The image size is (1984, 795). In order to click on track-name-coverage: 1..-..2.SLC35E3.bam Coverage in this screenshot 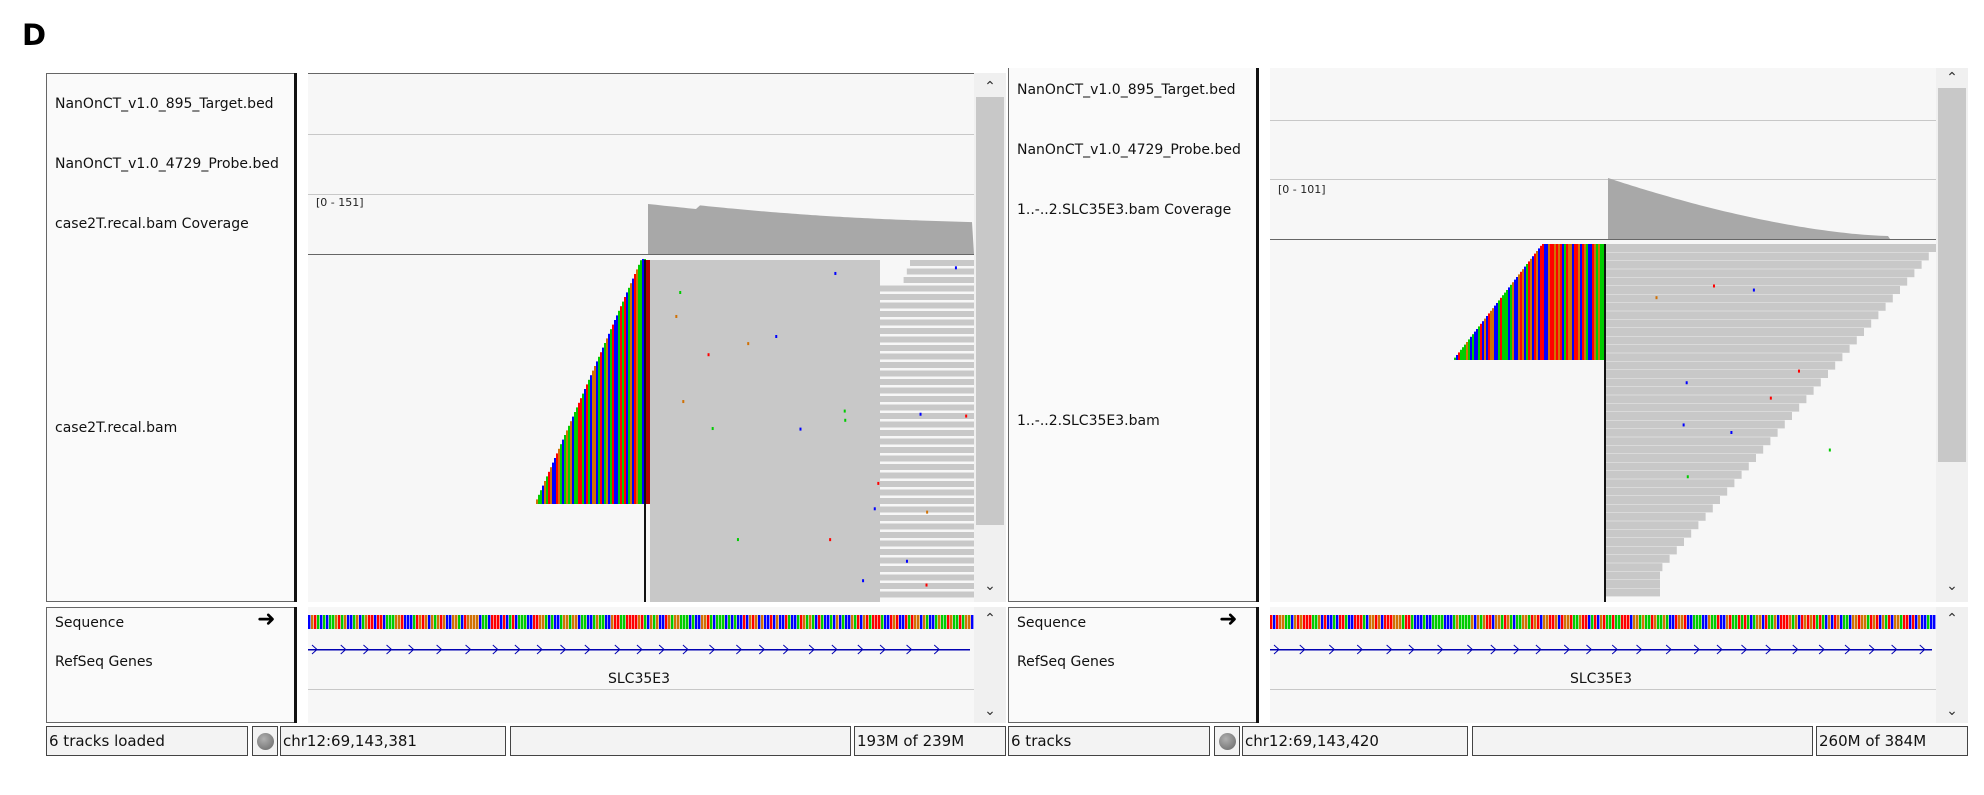, I will do `click(1124, 210)`.